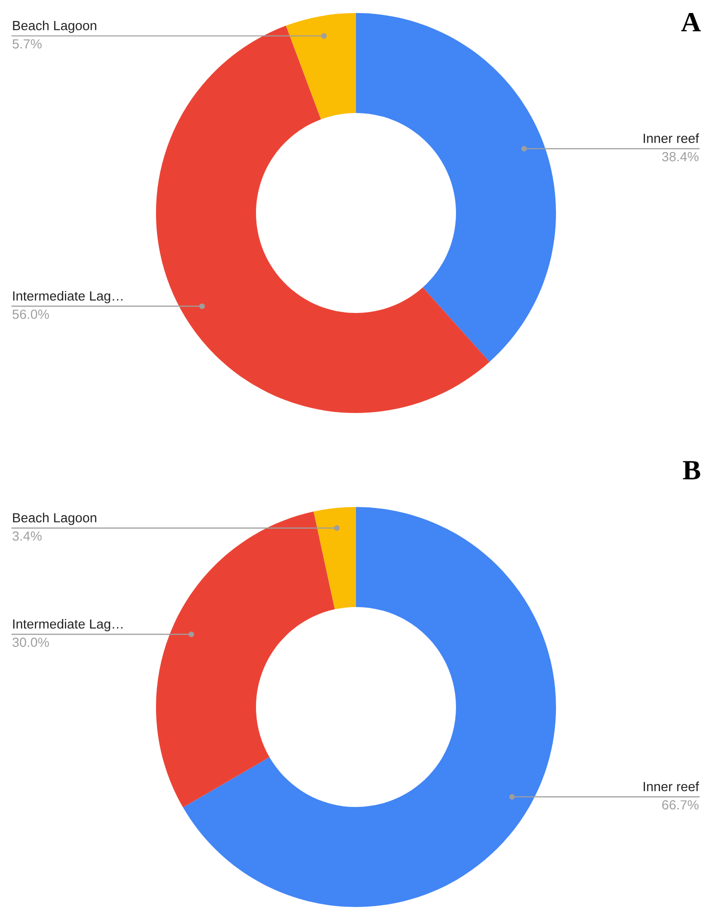 This screenshot has height=908, width=711. What do you see at coordinates (27, 536) in the screenshot?
I see `data-label: 3.4%` at bounding box center [27, 536].